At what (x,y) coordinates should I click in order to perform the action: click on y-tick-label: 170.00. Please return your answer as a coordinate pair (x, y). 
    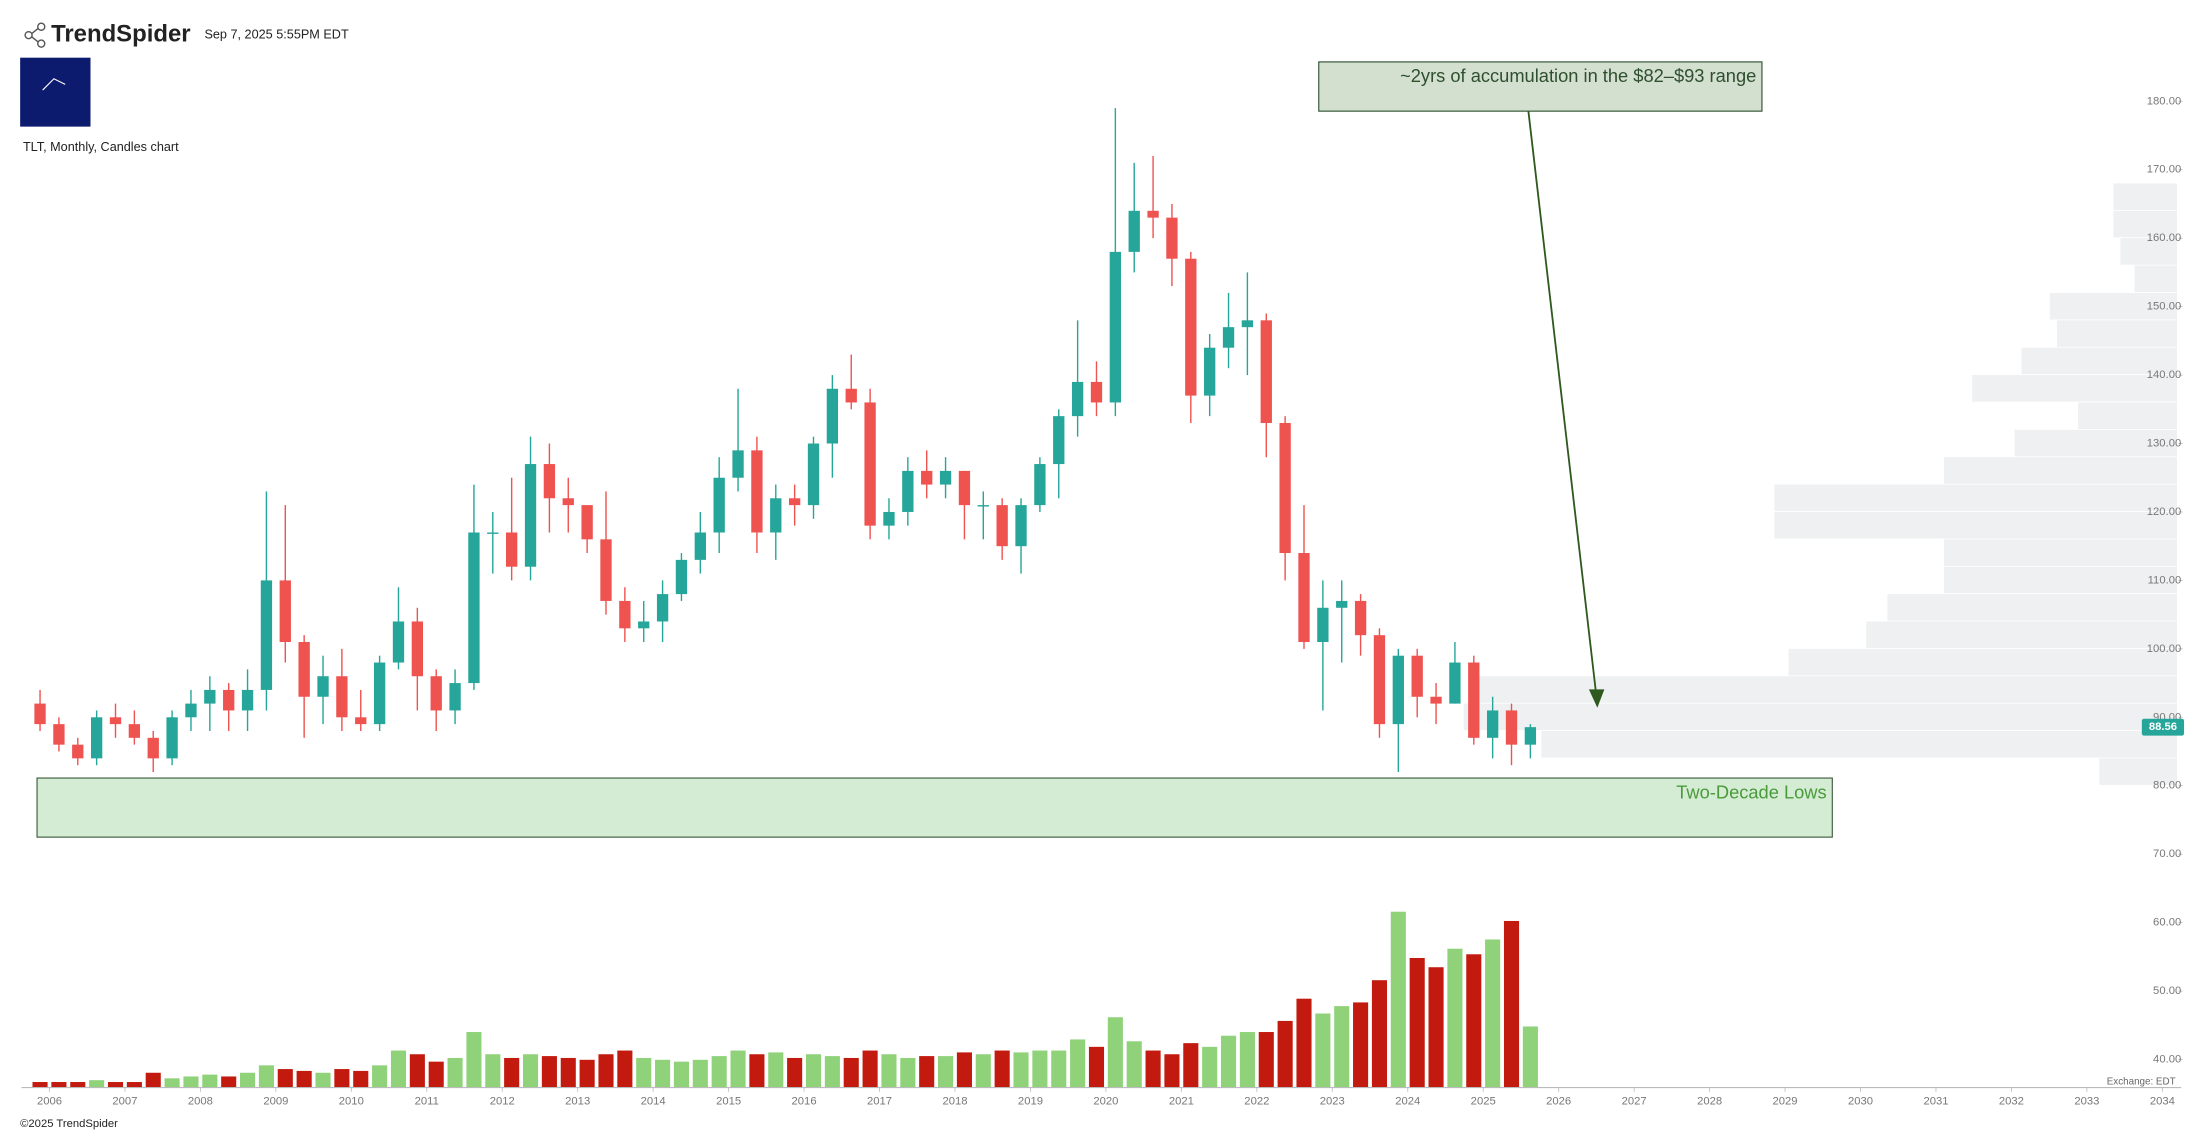
    Looking at the image, I should click on (2164, 170).